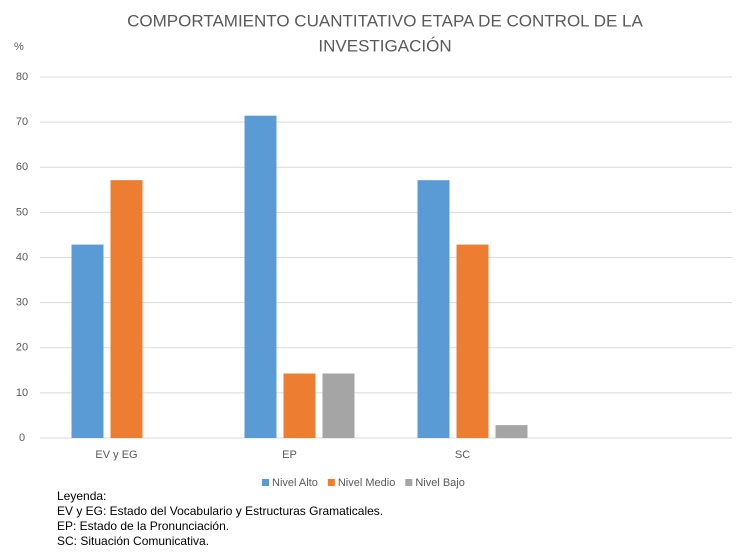 The image size is (738, 558). Describe the element at coordinates (133, 541) in the screenshot. I see `note: SC: Situación Comunicativa.` at that location.